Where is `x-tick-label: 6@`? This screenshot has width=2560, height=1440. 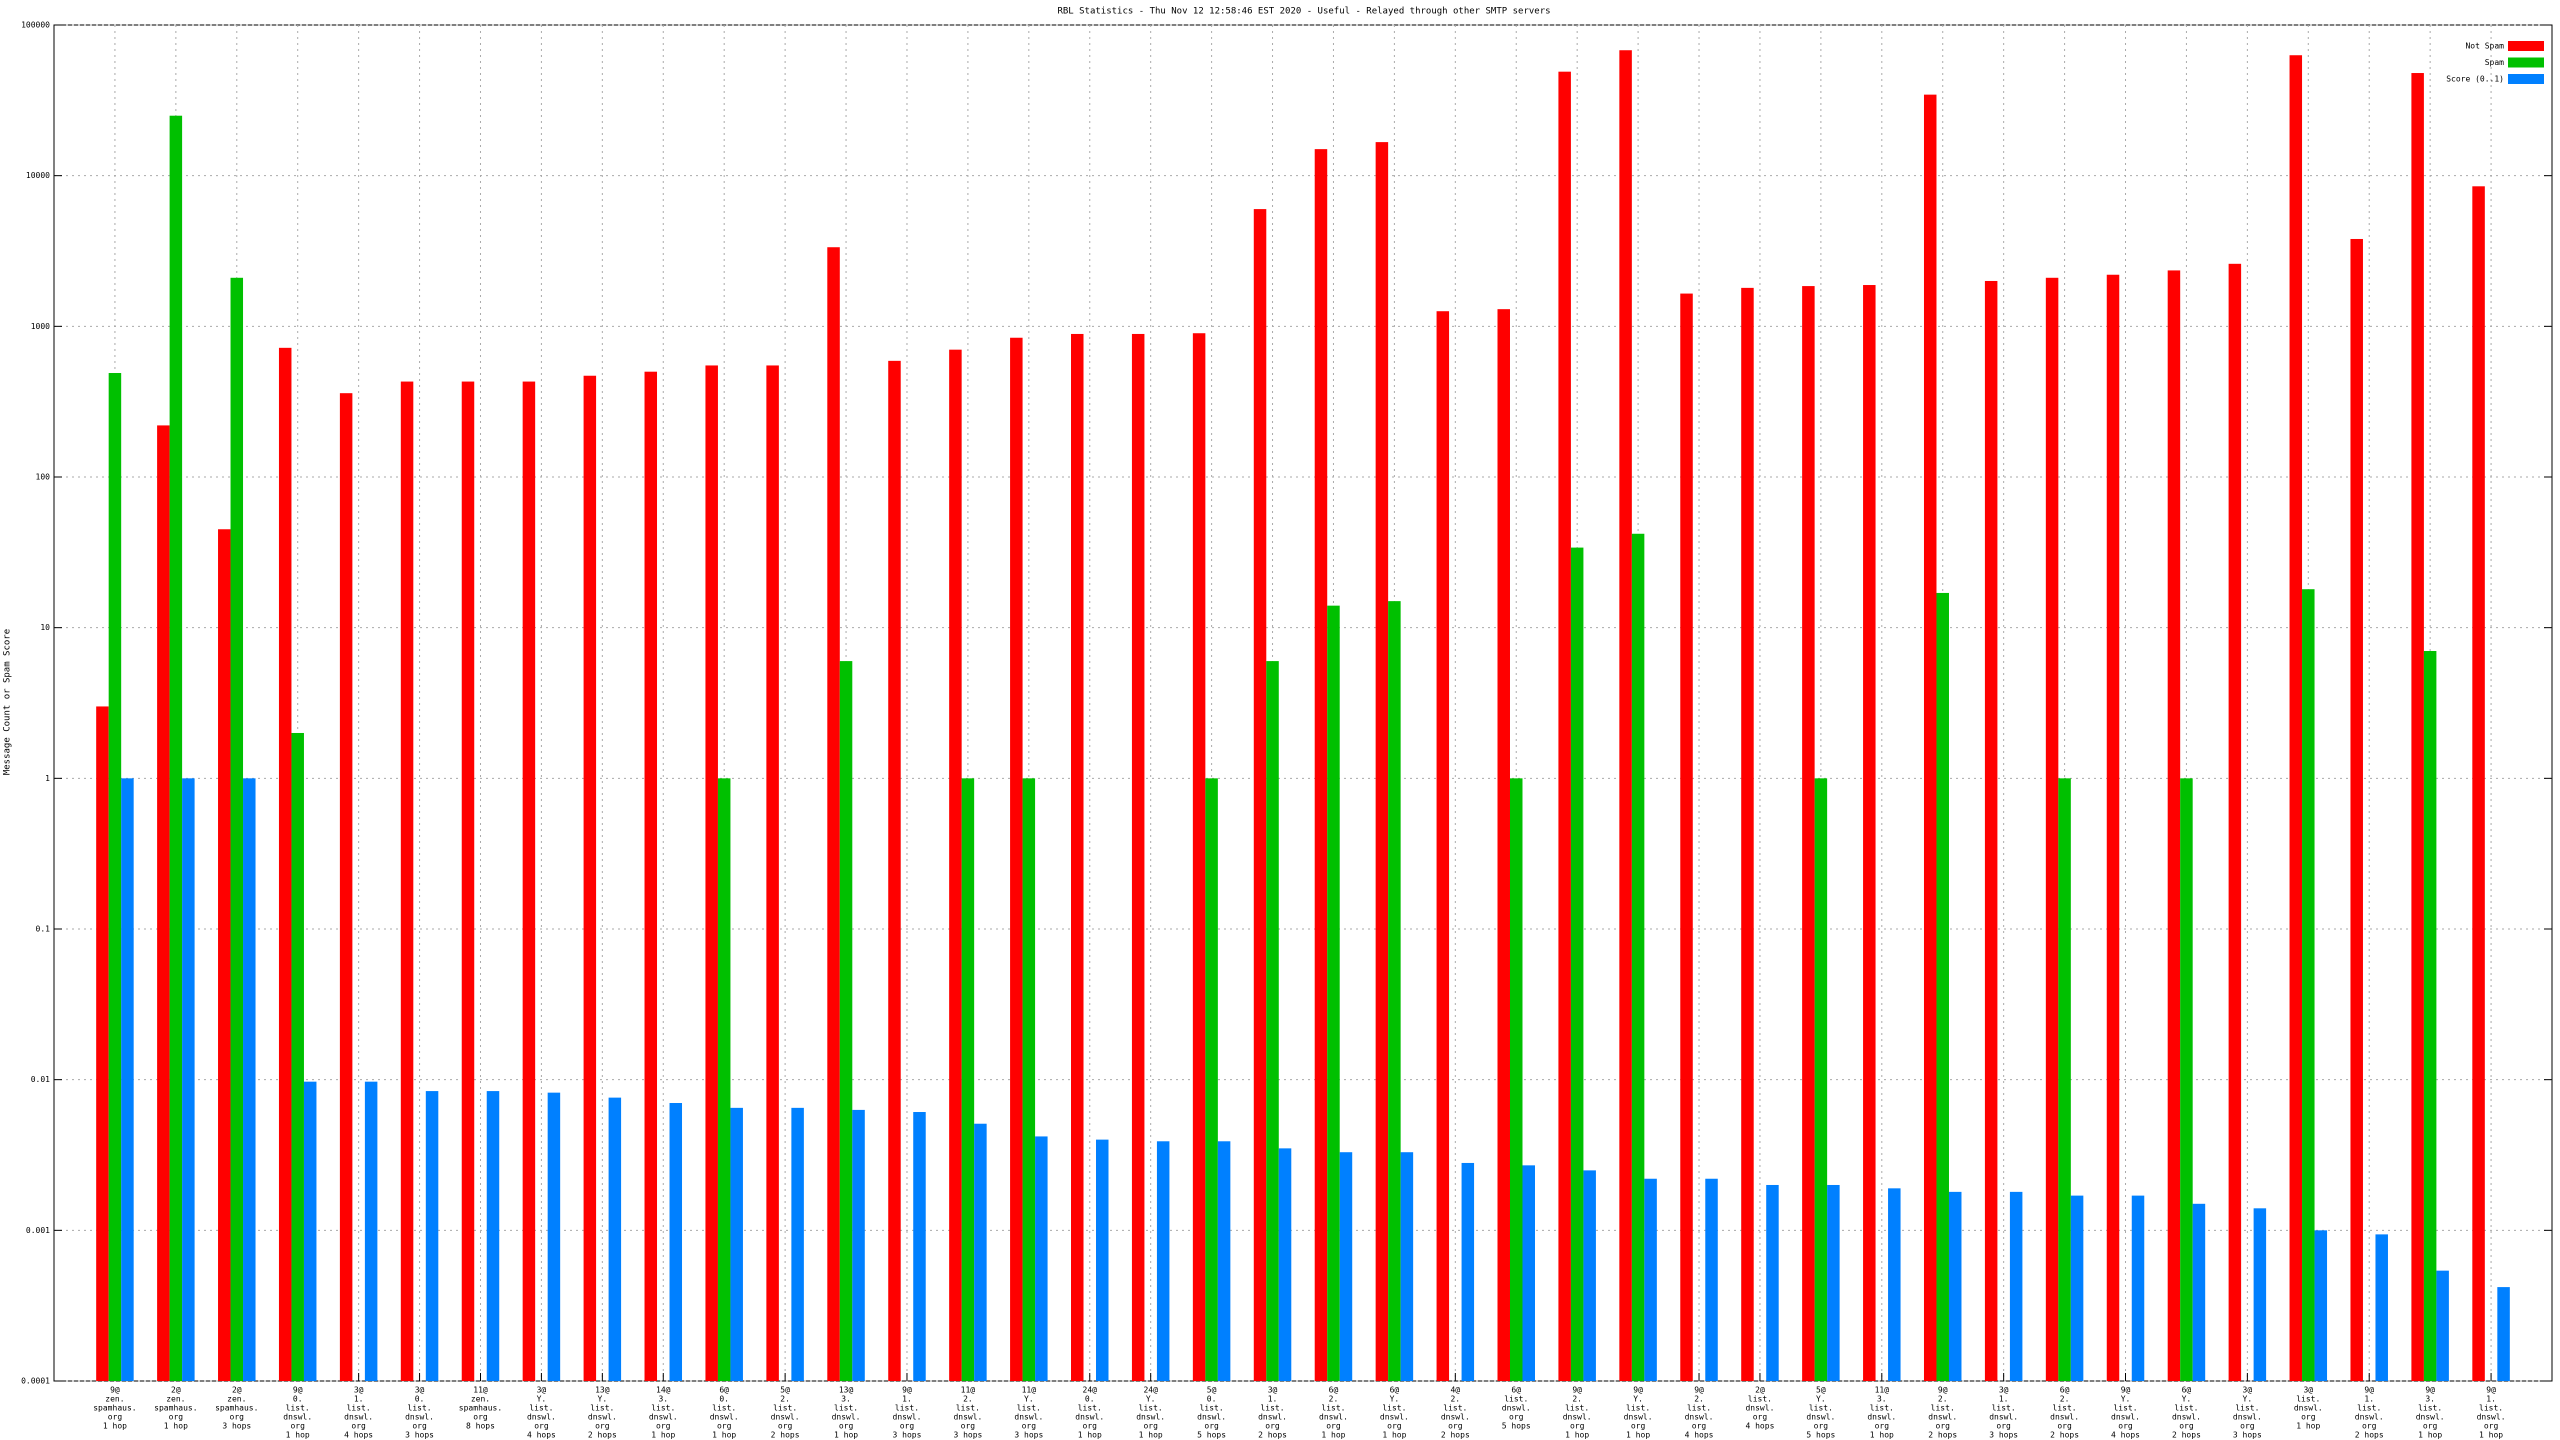 x-tick-label: 6@ is located at coordinates (1395, 1390).